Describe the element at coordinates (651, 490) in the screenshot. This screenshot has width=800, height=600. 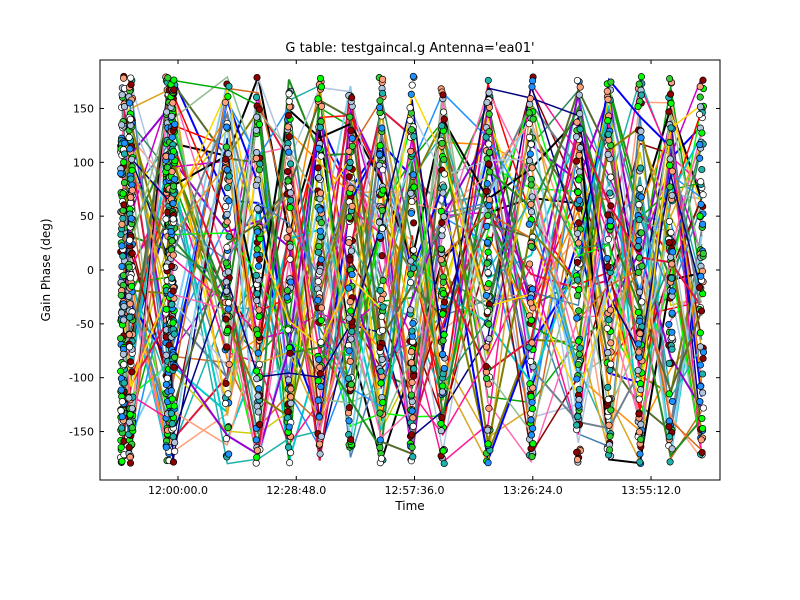
I see `x-tick-label: 13:55:12.0` at that location.